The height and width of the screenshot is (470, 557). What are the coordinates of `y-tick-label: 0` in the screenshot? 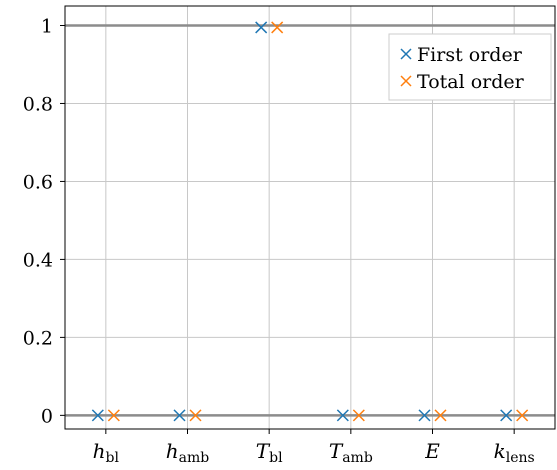 It's located at (47, 416).